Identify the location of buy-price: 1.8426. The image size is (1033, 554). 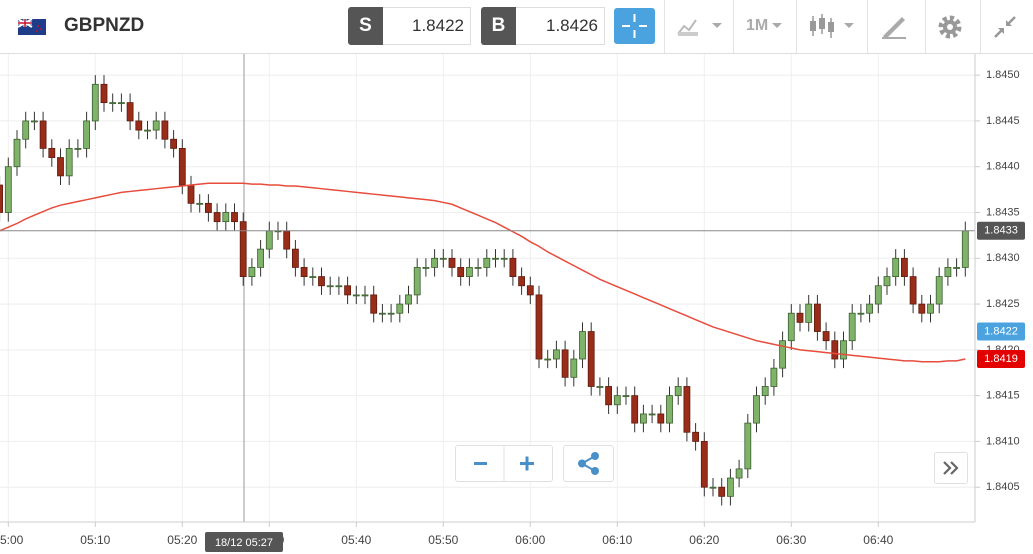
(560, 26).